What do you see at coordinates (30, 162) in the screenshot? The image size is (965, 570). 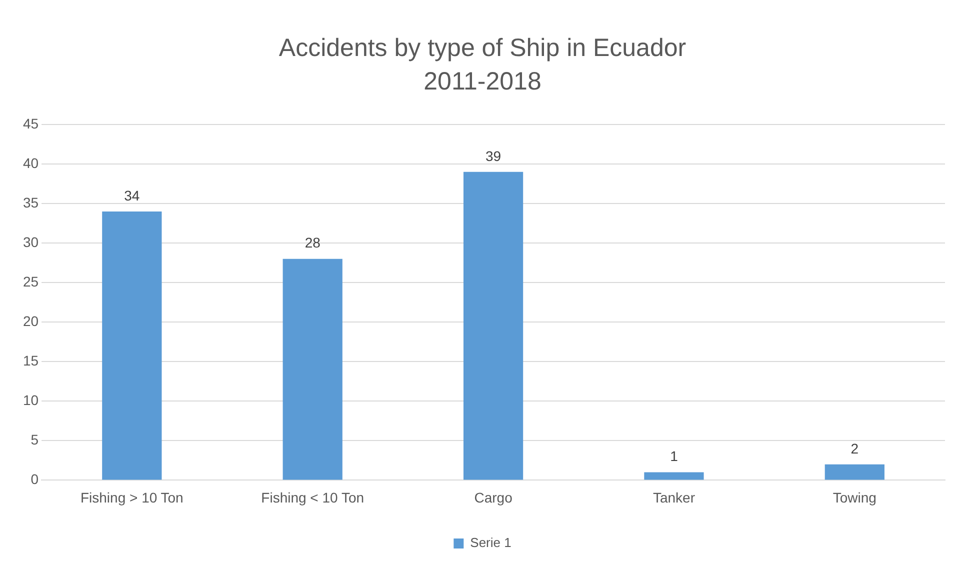 I see `y-tick-label: 40` at bounding box center [30, 162].